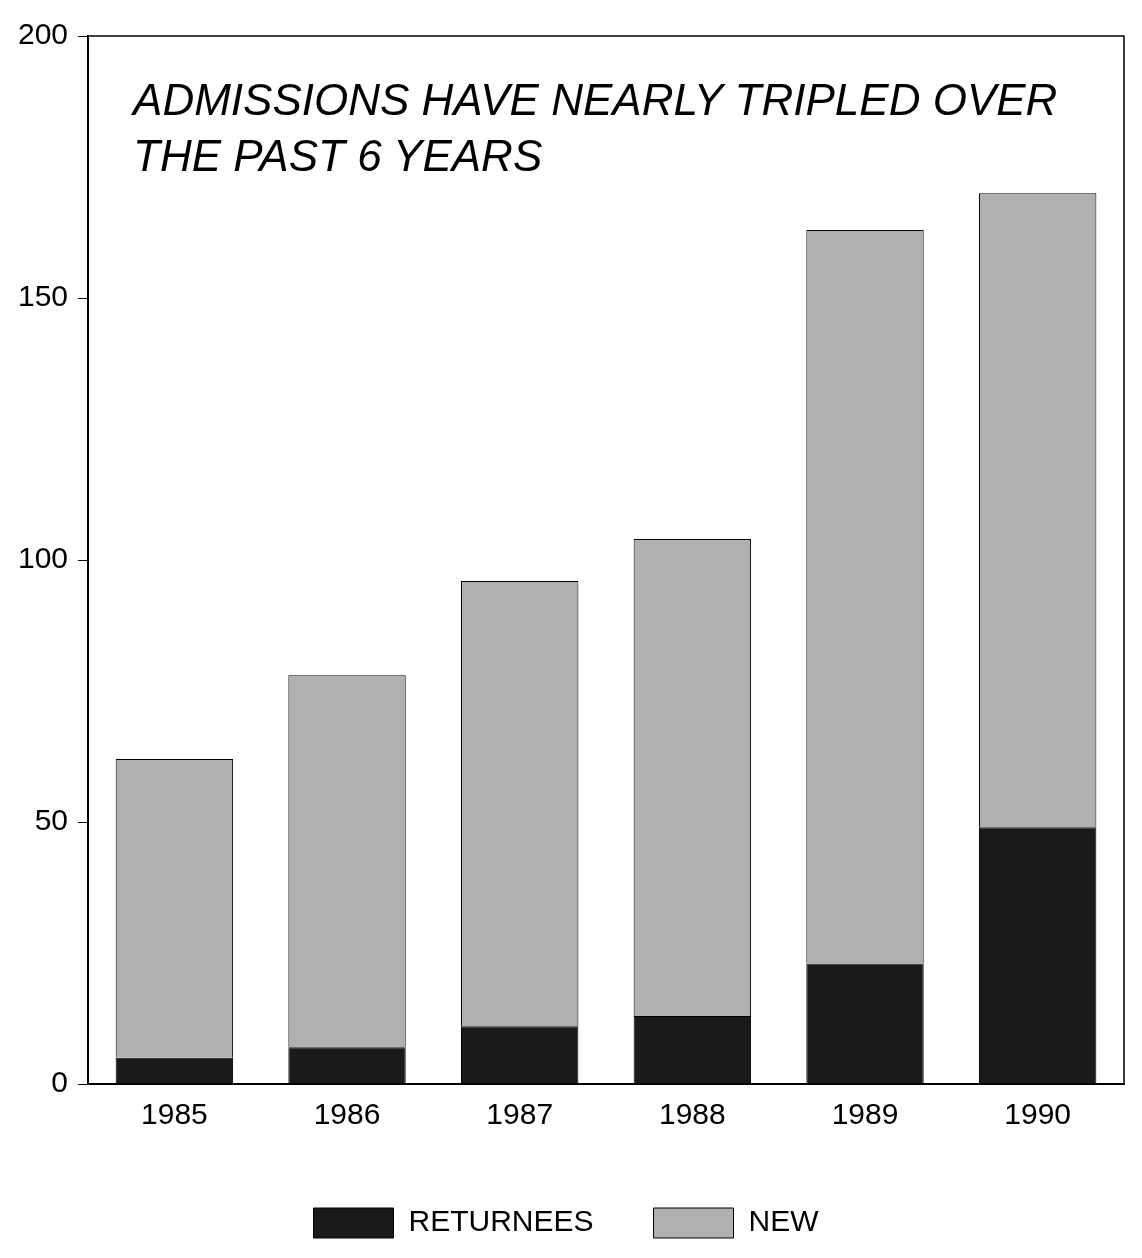 The height and width of the screenshot is (1258, 1142). What do you see at coordinates (43, 296) in the screenshot?
I see `y-tick-label: 150` at bounding box center [43, 296].